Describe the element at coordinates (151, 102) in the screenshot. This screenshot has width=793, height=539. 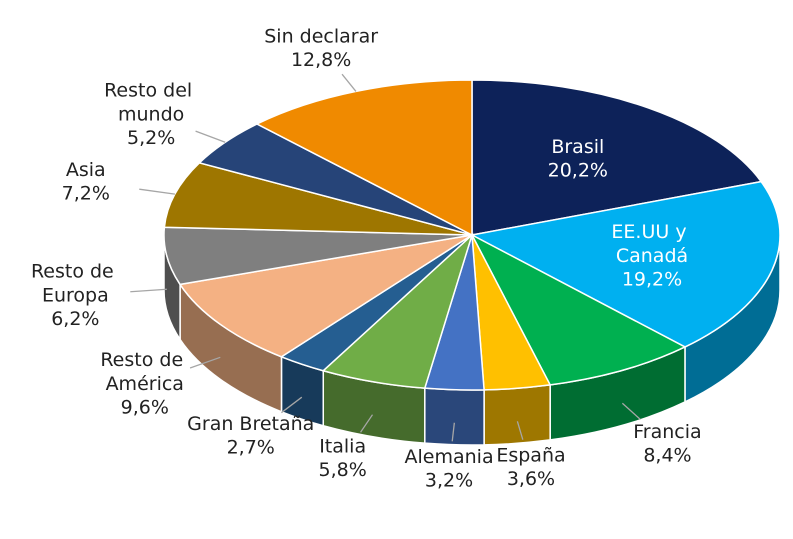
I see `category-label: Resto del mundo` at that location.